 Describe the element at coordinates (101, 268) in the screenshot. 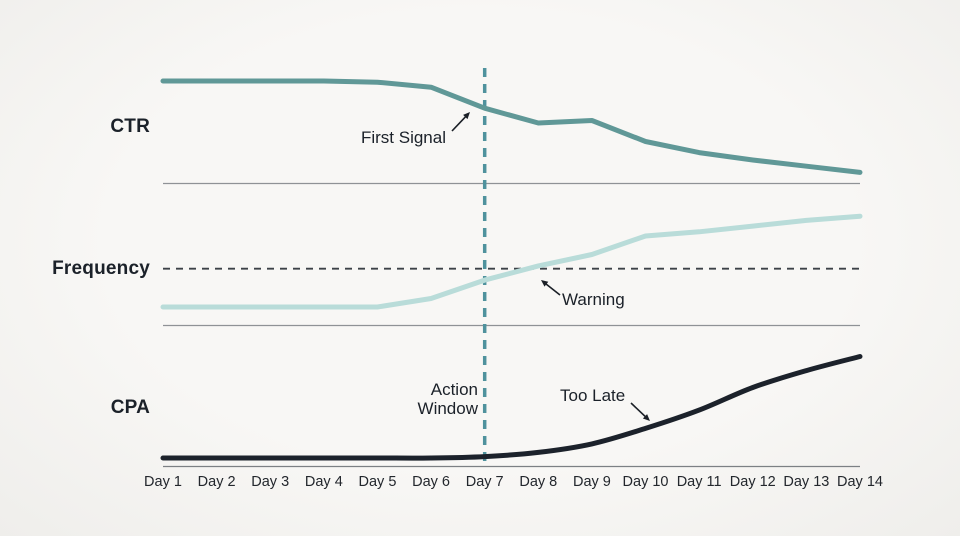

I see `panel-label-frequency: Frequency` at that location.